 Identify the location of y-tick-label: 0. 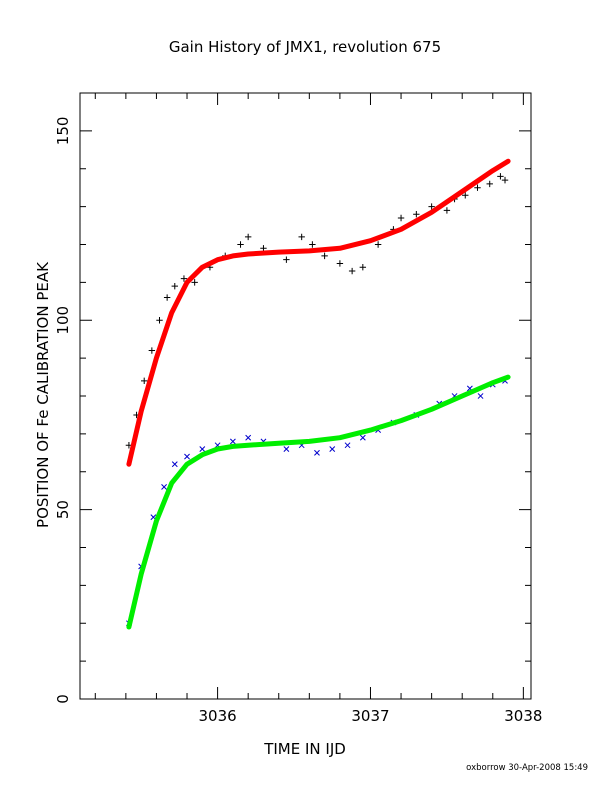
(63, 699).